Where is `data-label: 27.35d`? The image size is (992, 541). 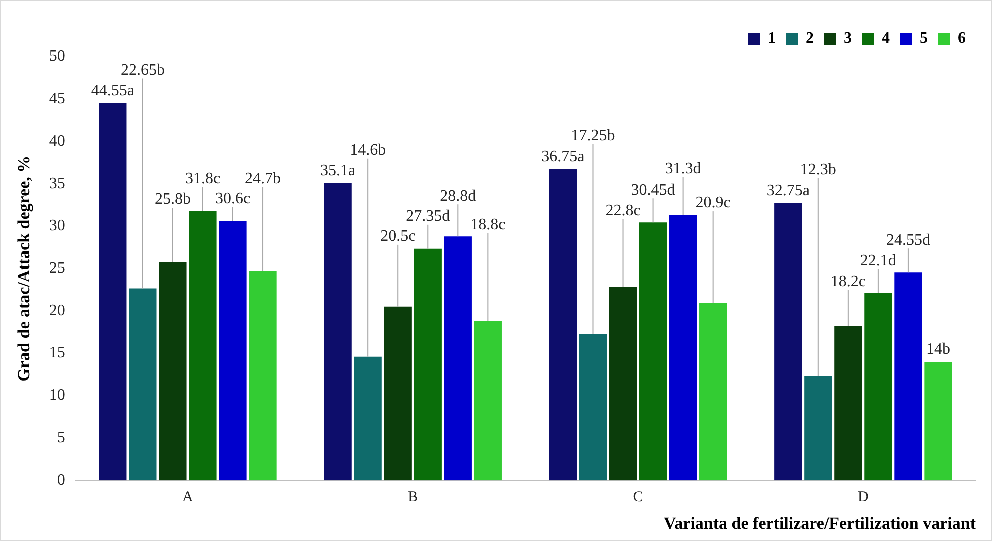 data-label: 27.35d is located at coordinates (428, 217).